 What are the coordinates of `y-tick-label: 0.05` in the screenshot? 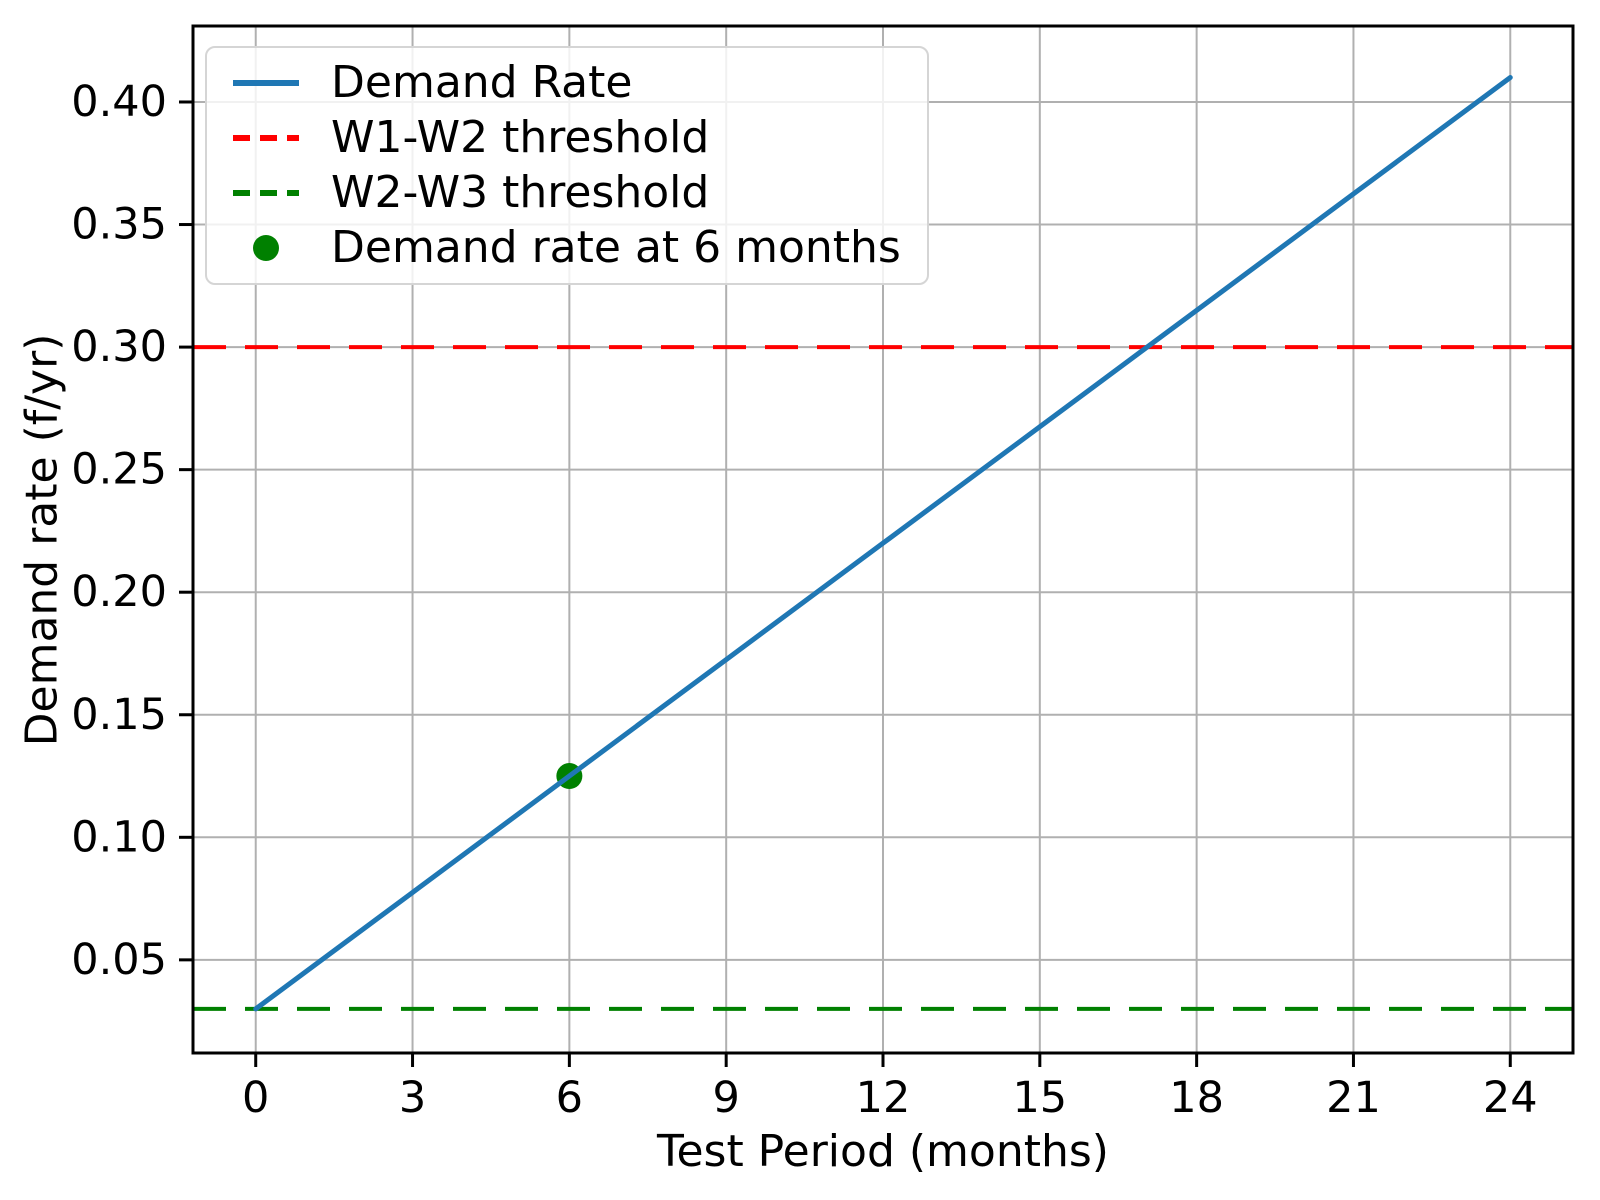 It's located at (119, 960).